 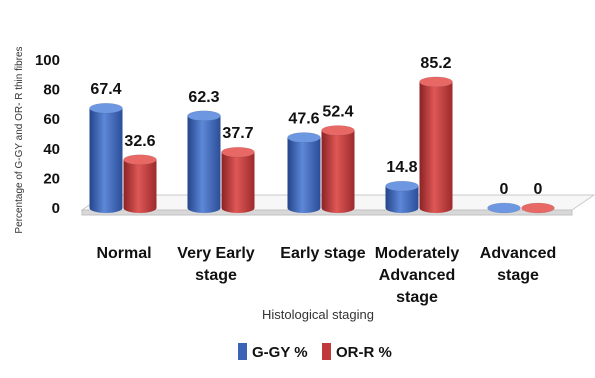 I want to click on data-label: 47.6, so click(x=303, y=119).